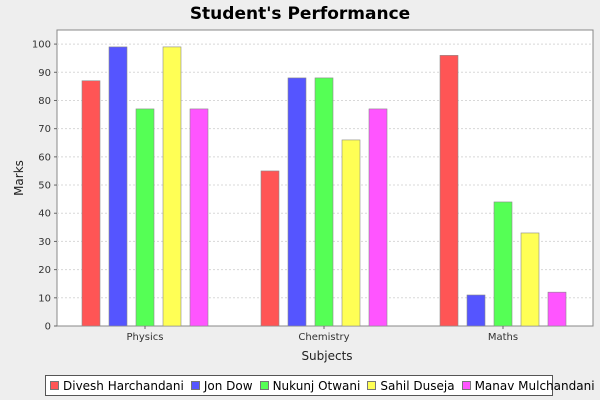  I want to click on chart-title: Student's Performance, so click(300, 14).